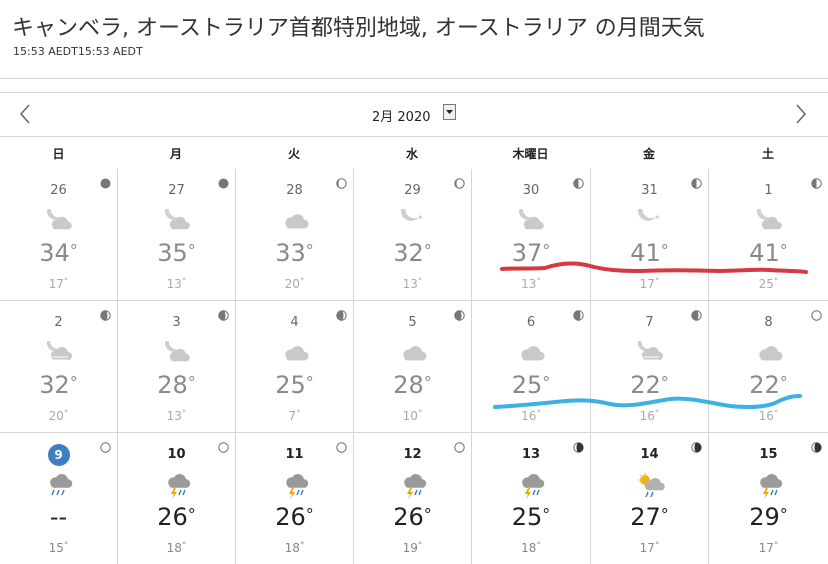 The image size is (828, 564). Describe the element at coordinates (412, 548) in the screenshot. I see `low-temp: 19°` at that location.